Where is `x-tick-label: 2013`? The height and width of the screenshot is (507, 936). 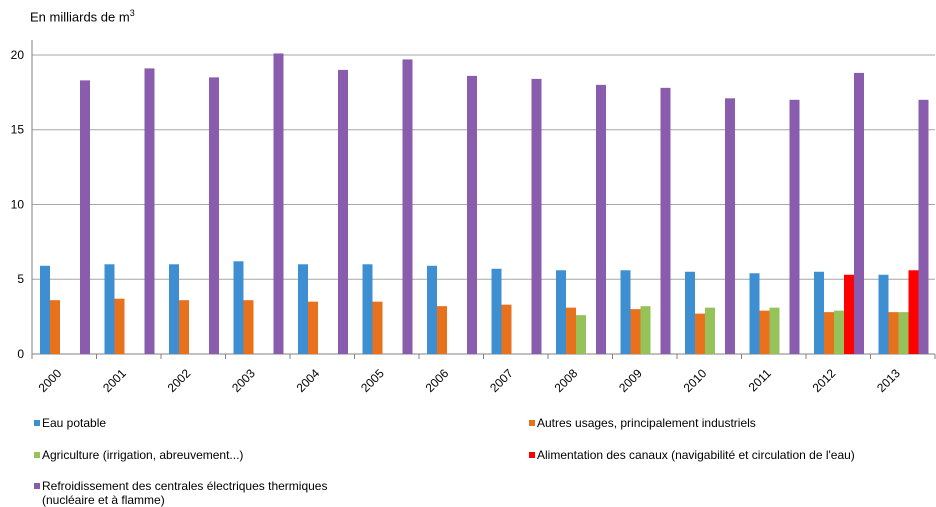 x-tick-label: 2013 is located at coordinates (888, 380).